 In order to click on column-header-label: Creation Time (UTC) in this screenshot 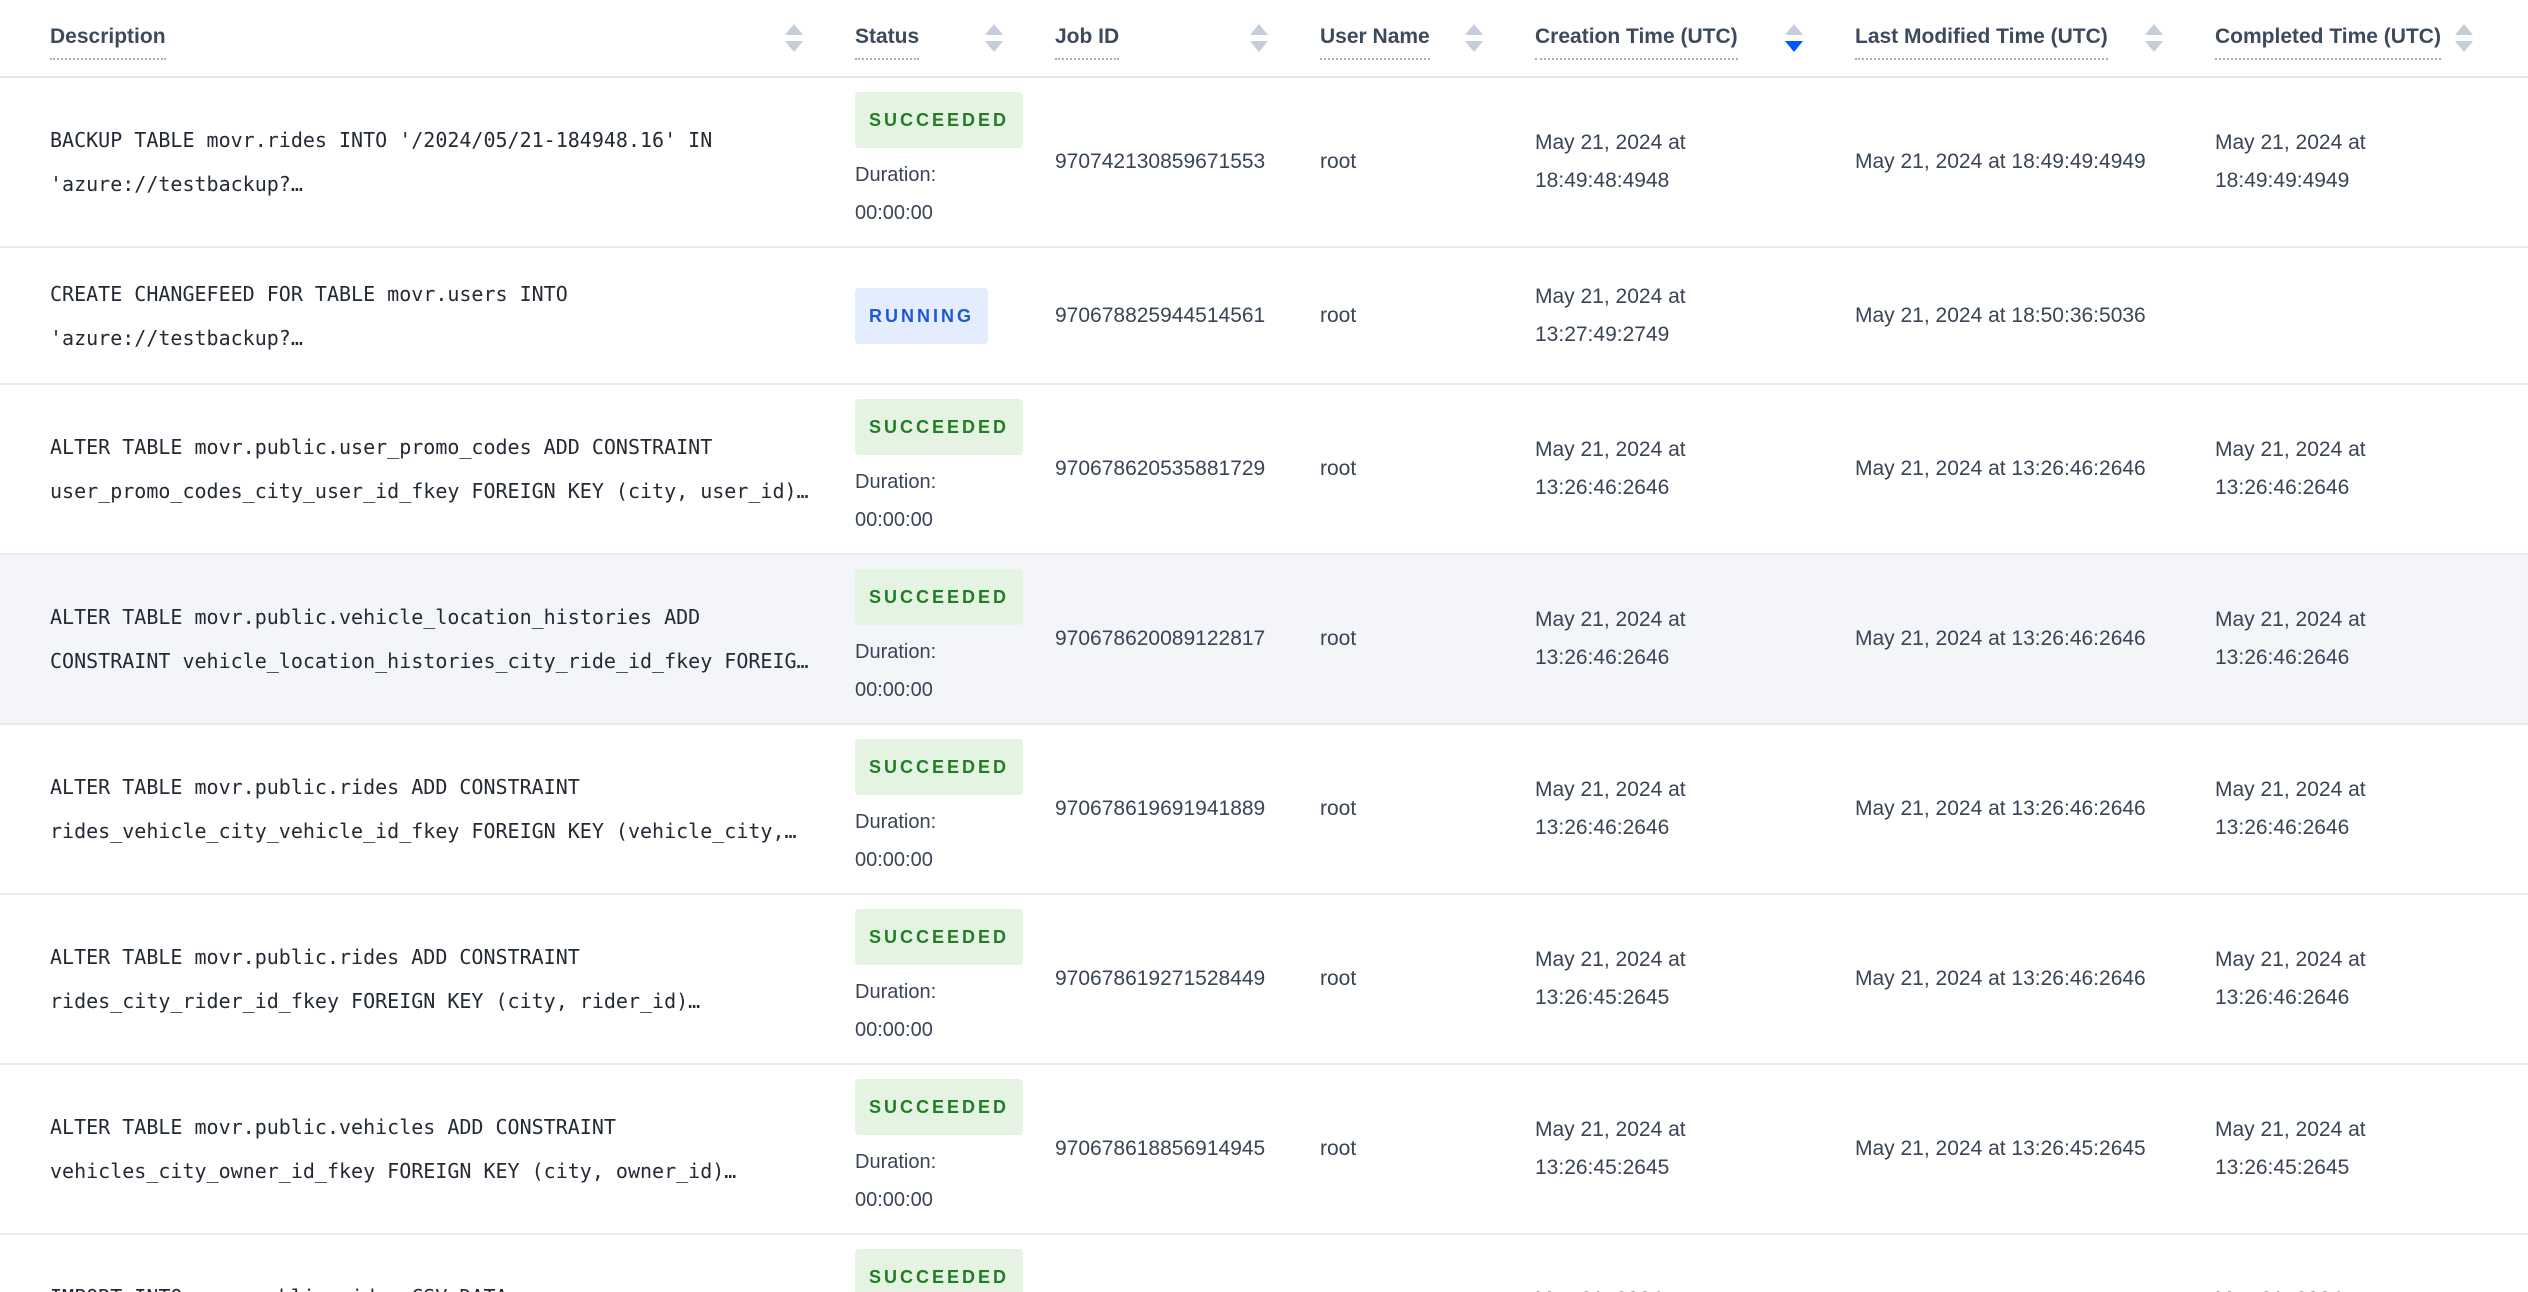, I will do `click(1636, 42)`.